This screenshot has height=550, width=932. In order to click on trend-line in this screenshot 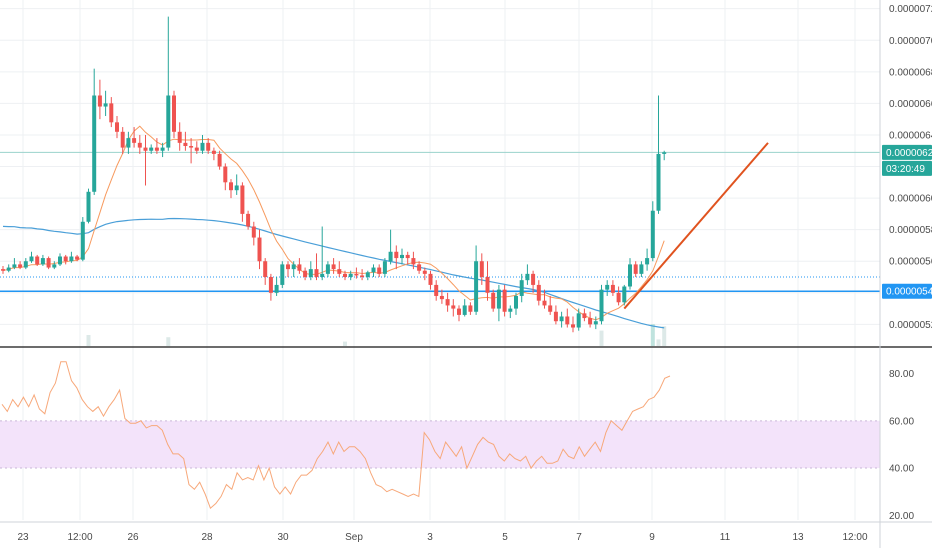, I will do `click(696, 226)`.